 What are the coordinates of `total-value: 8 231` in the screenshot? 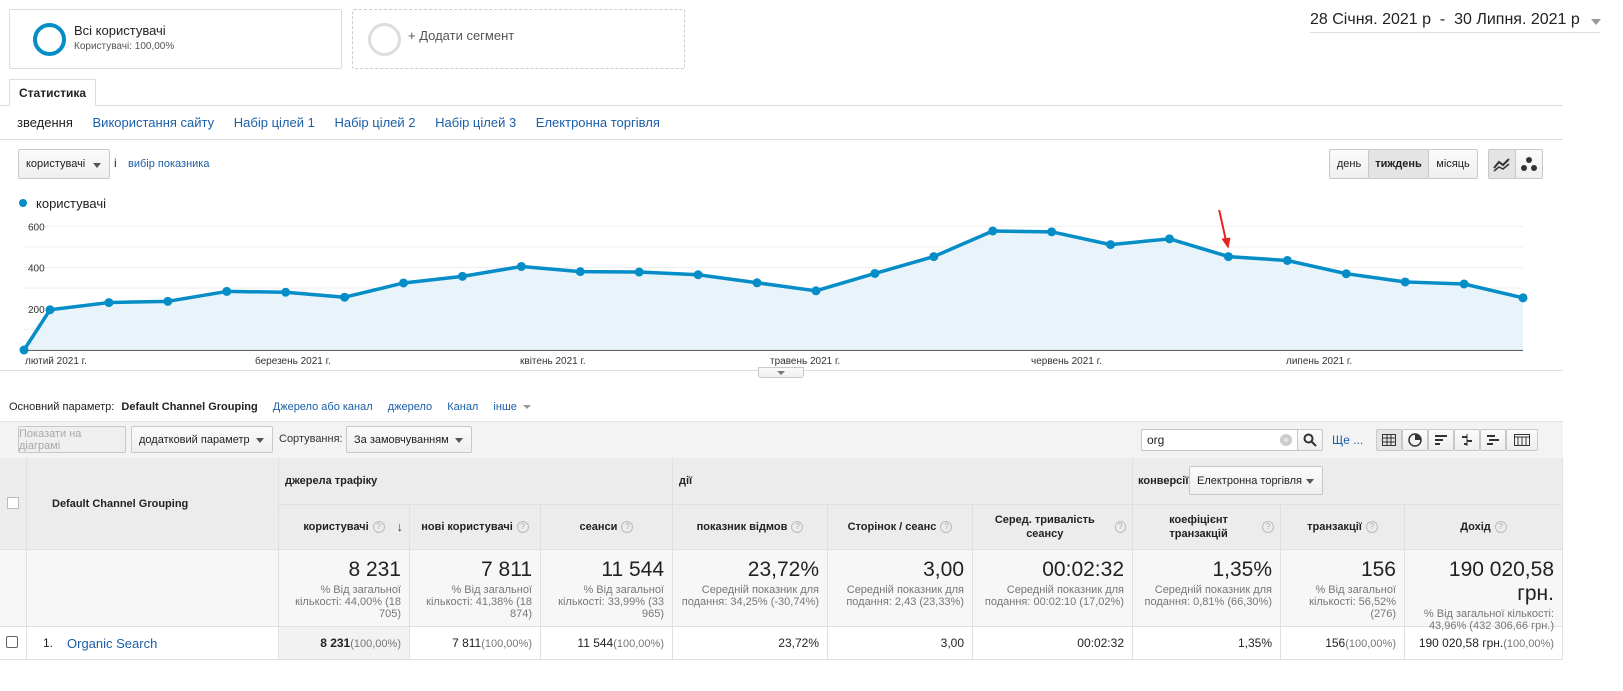 It's located at (374, 569).